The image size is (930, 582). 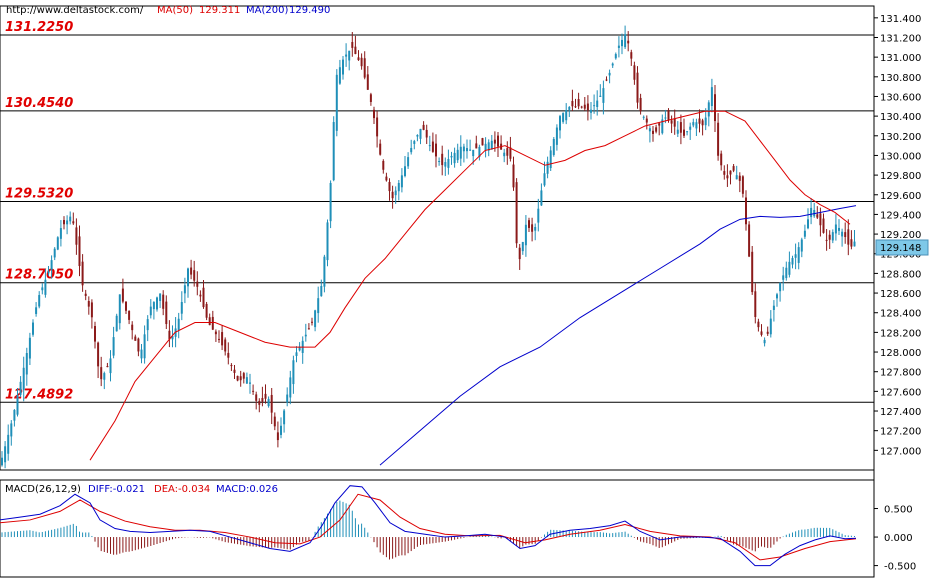 What do you see at coordinates (900, 19) in the screenshot?
I see `price-tick-label: 131.400` at bounding box center [900, 19].